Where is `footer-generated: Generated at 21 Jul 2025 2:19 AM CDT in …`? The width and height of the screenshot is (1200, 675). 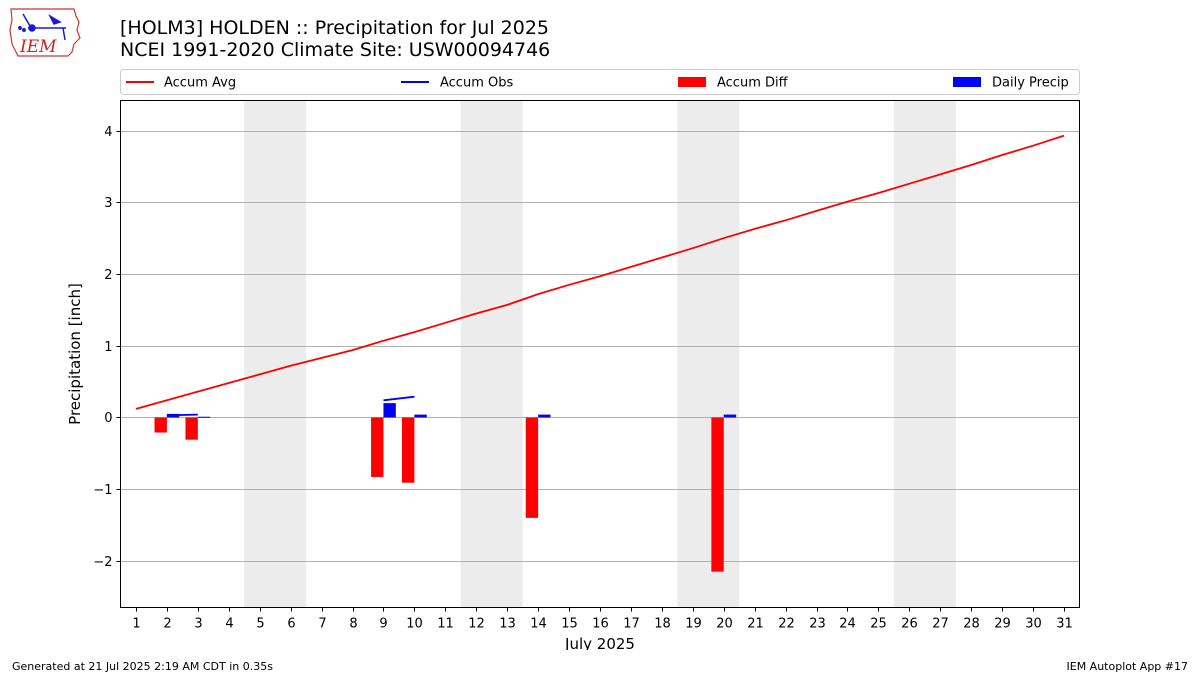
footer-generated: Generated at 21 Jul 2025 2:19 AM CDT in … is located at coordinates (142, 666).